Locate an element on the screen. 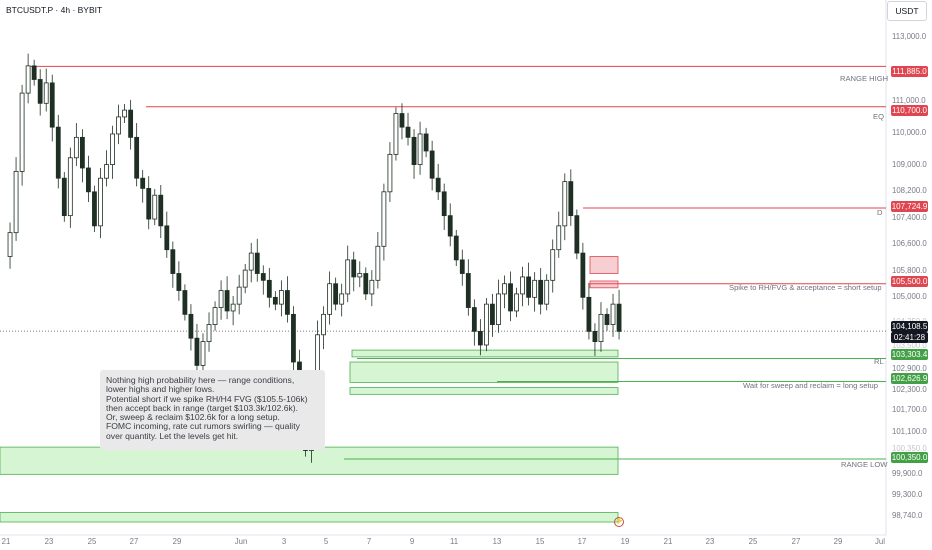 The width and height of the screenshot is (932, 550). range-low-price-tag: 100,350.0 is located at coordinates (909, 457).